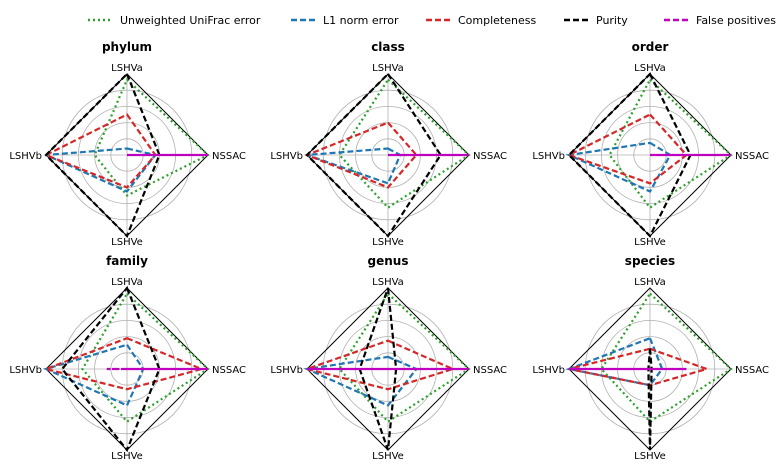 The width and height of the screenshot is (784, 469). I want to click on panel-title: species, so click(650, 261).